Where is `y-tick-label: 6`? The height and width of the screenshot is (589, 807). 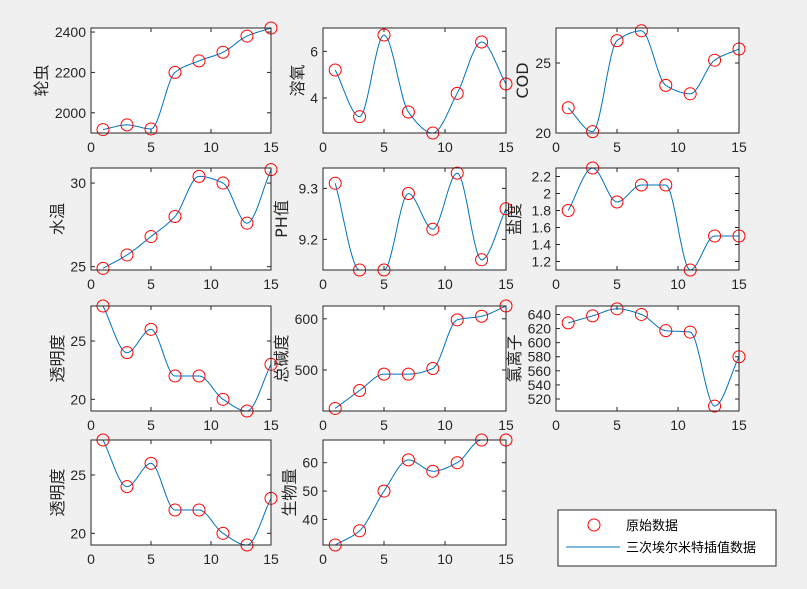 y-tick-label: 6 is located at coordinates (314, 51).